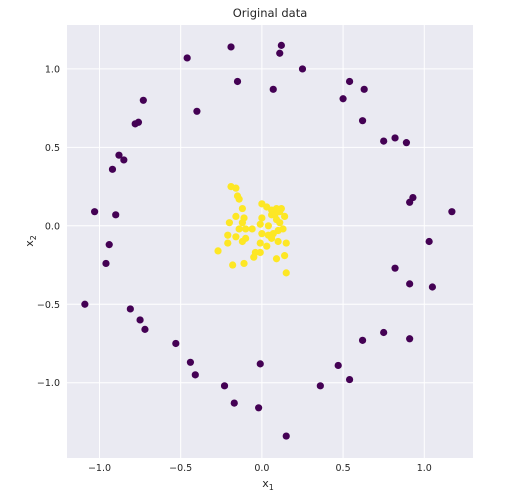  I want to click on y-axis-label-group: x2, so click(30, 241).